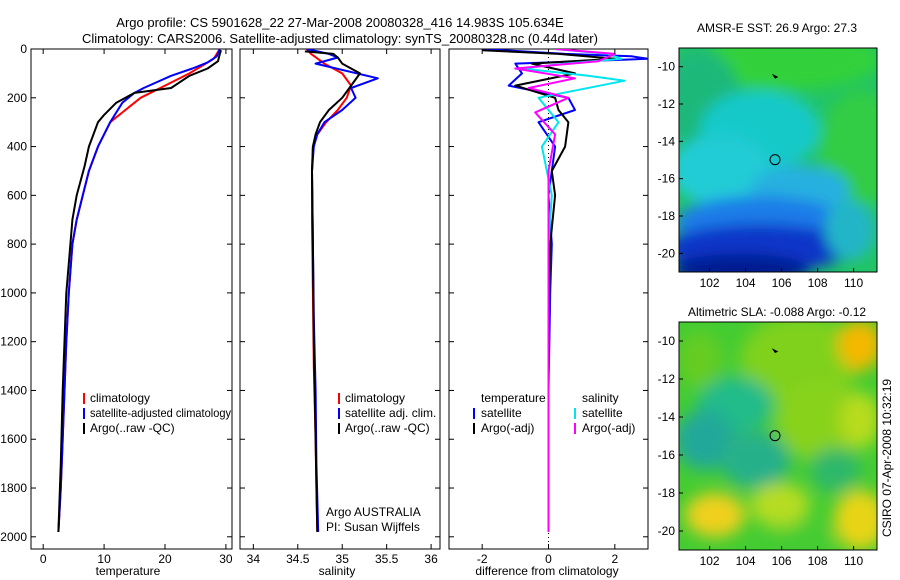 The height and width of the screenshot is (580, 900). Describe the element at coordinates (667, 417) in the screenshot. I see `sla-y-tick-label: -14` at that location.